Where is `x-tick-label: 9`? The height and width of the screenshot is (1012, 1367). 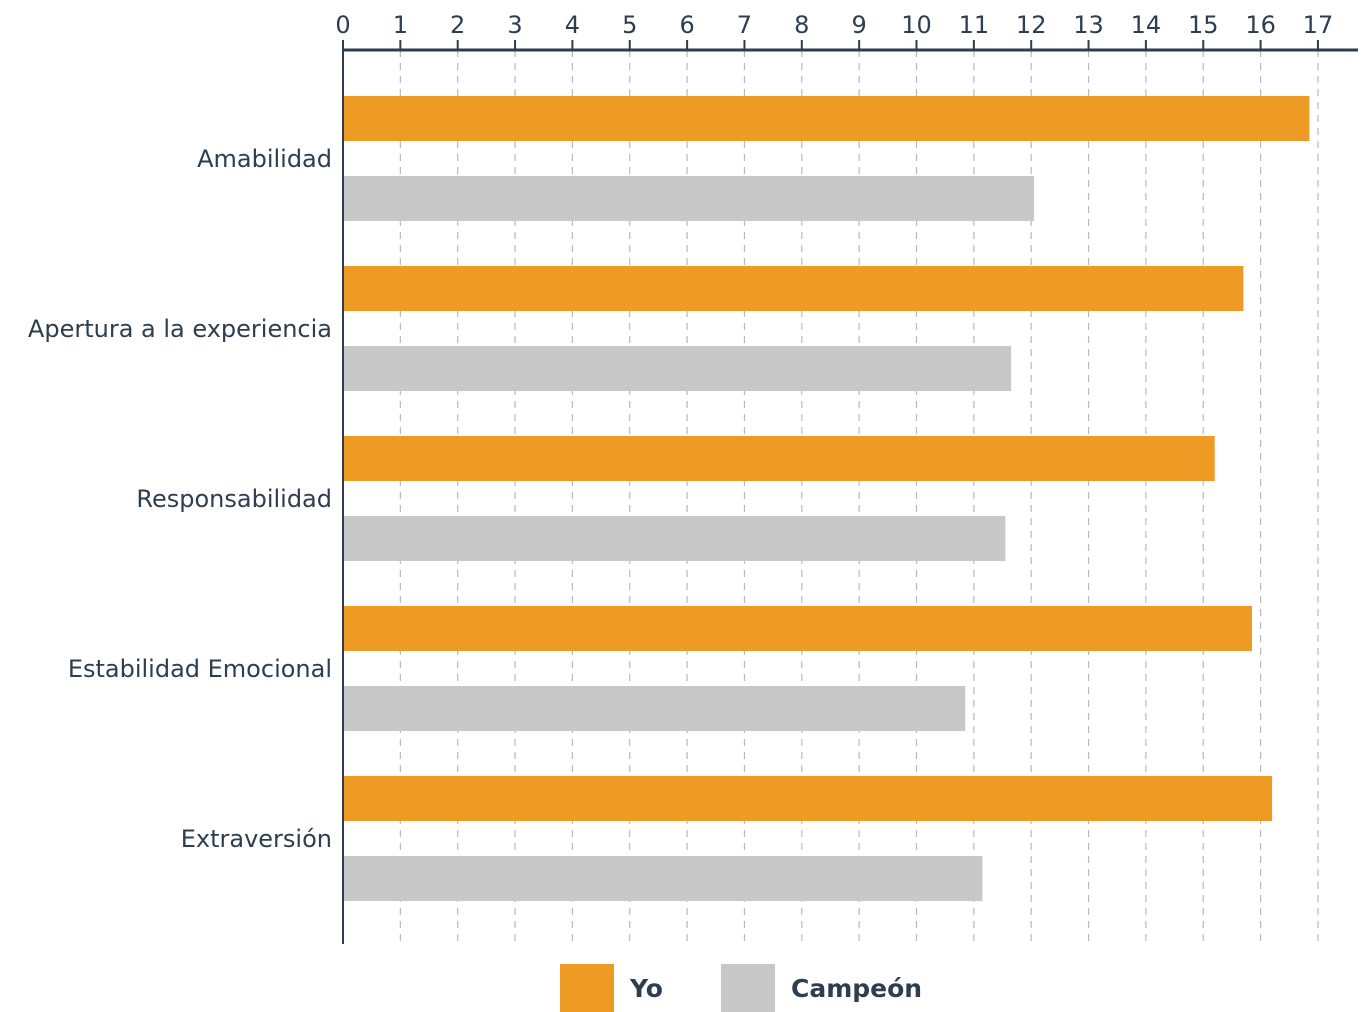 x-tick-label: 9 is located at coordinates (859, 25).